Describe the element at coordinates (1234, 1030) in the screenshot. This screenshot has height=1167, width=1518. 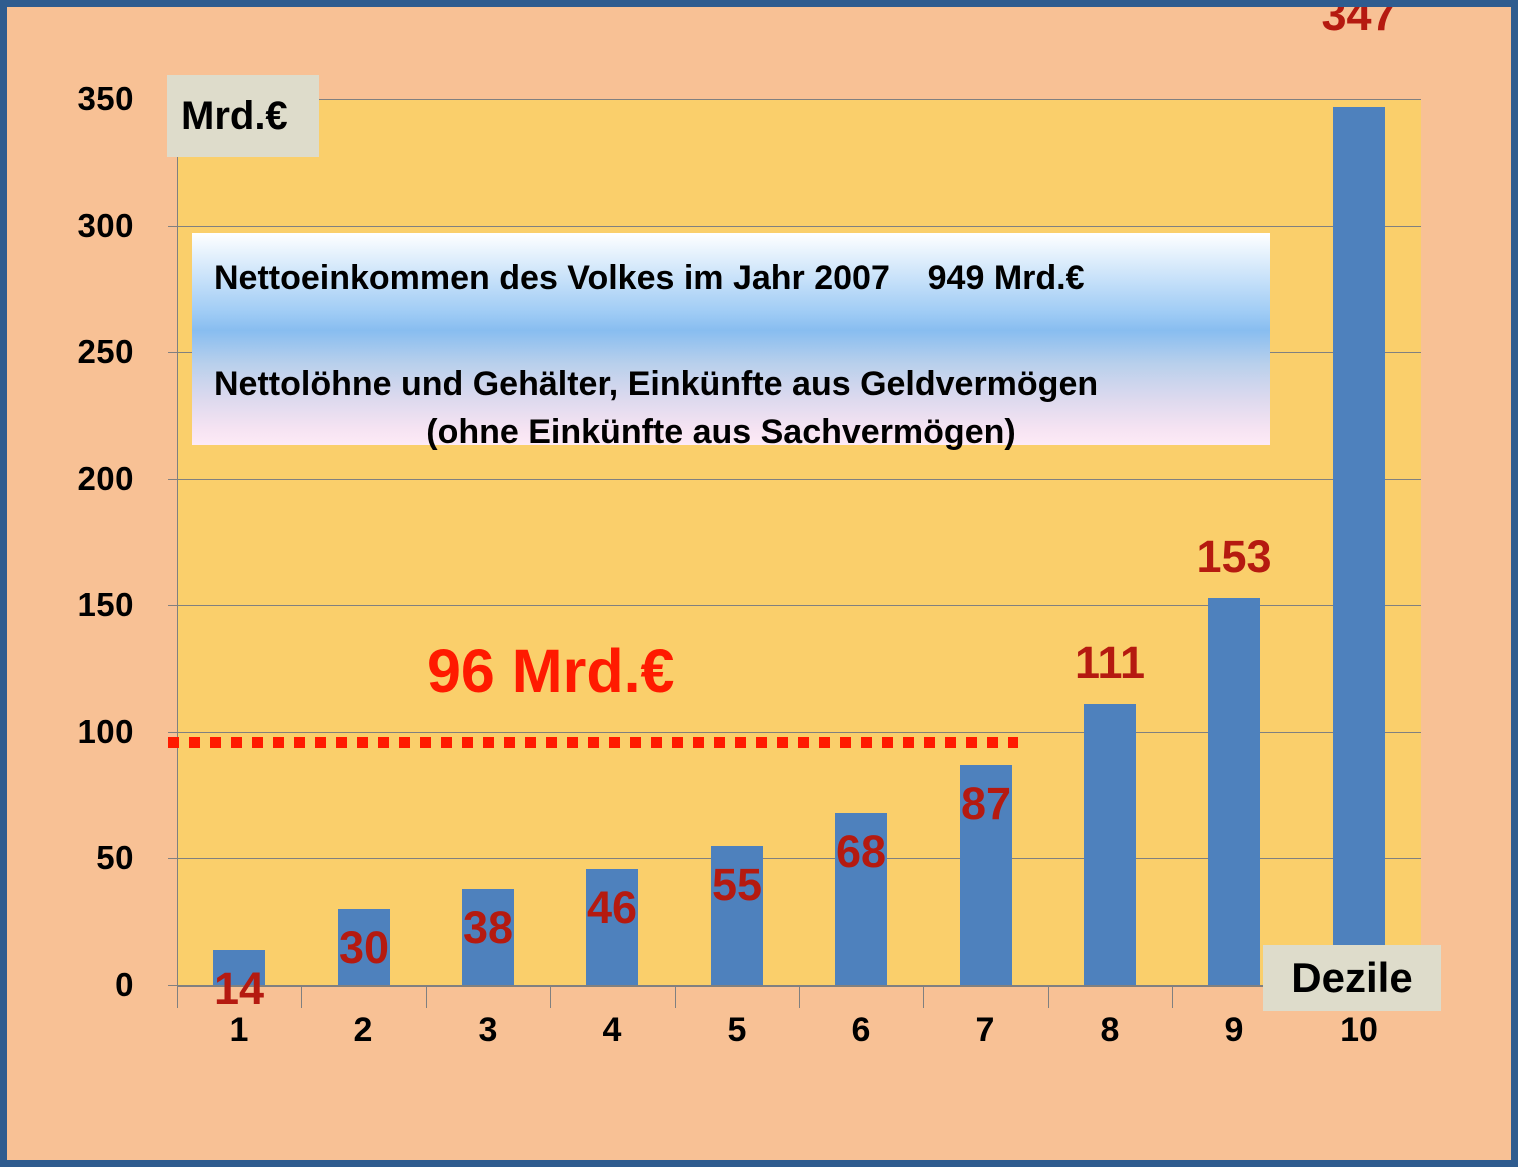
I see `x-tick-label: 9` at that location.